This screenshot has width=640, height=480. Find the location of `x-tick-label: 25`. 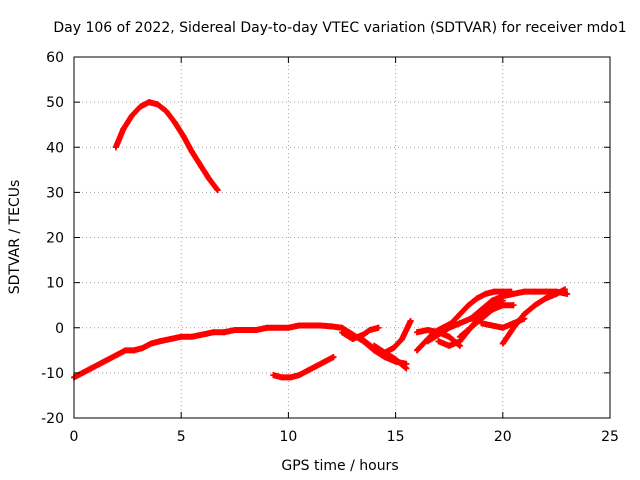

x-tick-label: 25 is located at coordinates (610, 437).